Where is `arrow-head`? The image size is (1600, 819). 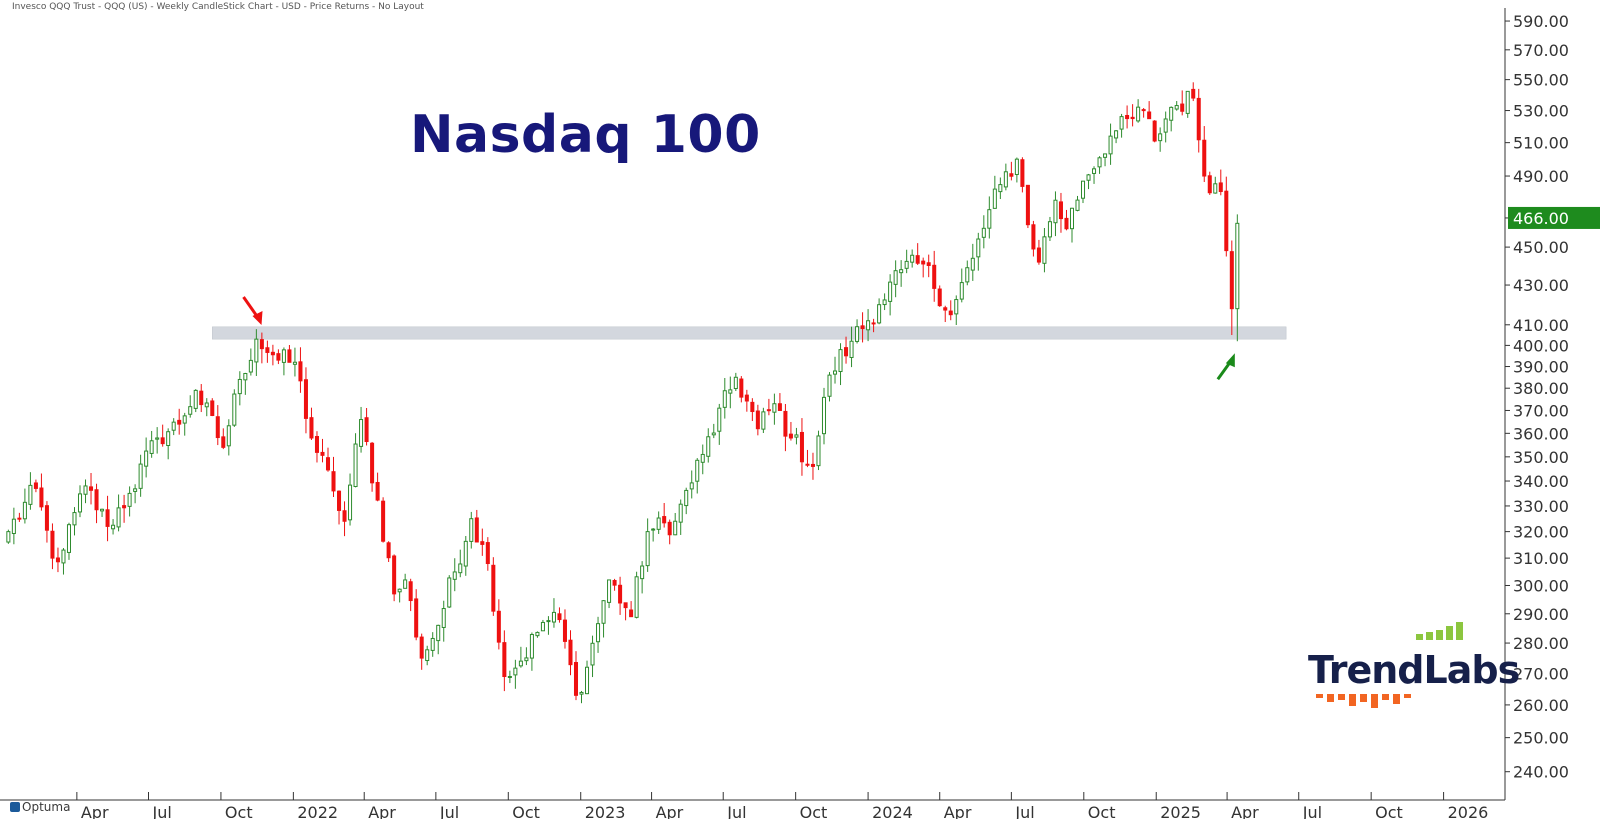 arrow-head is located at coordinates (1230, 360).